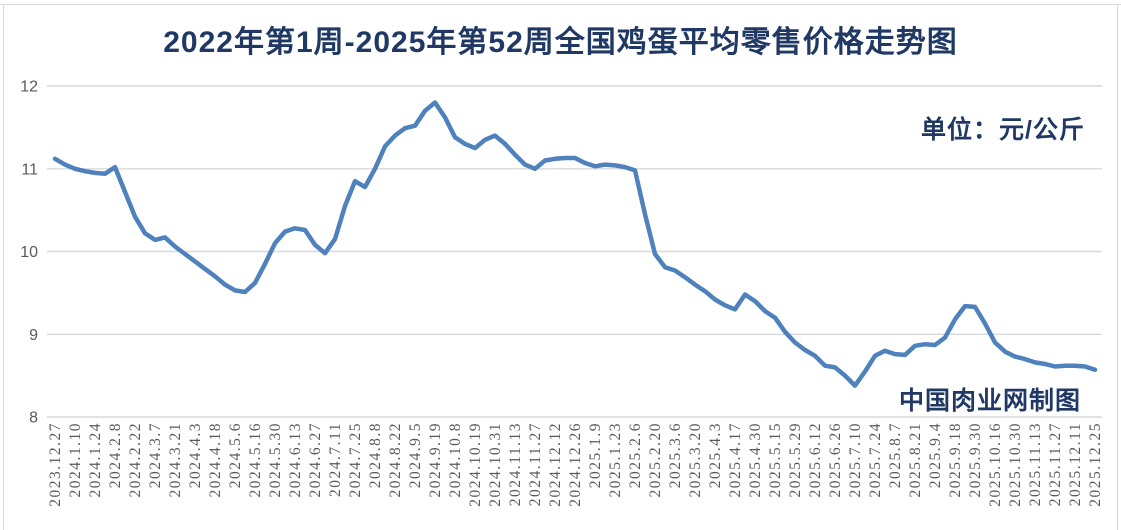 The width and height of the screenshot is (1121, 530). I want to click on x-tick-label: 2025.4.17, so click(735, 460).